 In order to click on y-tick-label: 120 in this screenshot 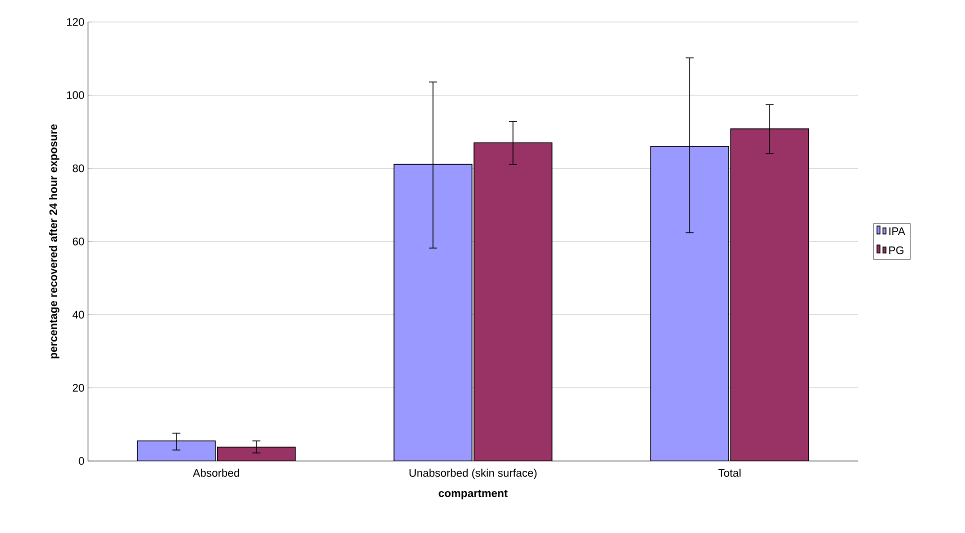, I will do `click(75, 22)`.